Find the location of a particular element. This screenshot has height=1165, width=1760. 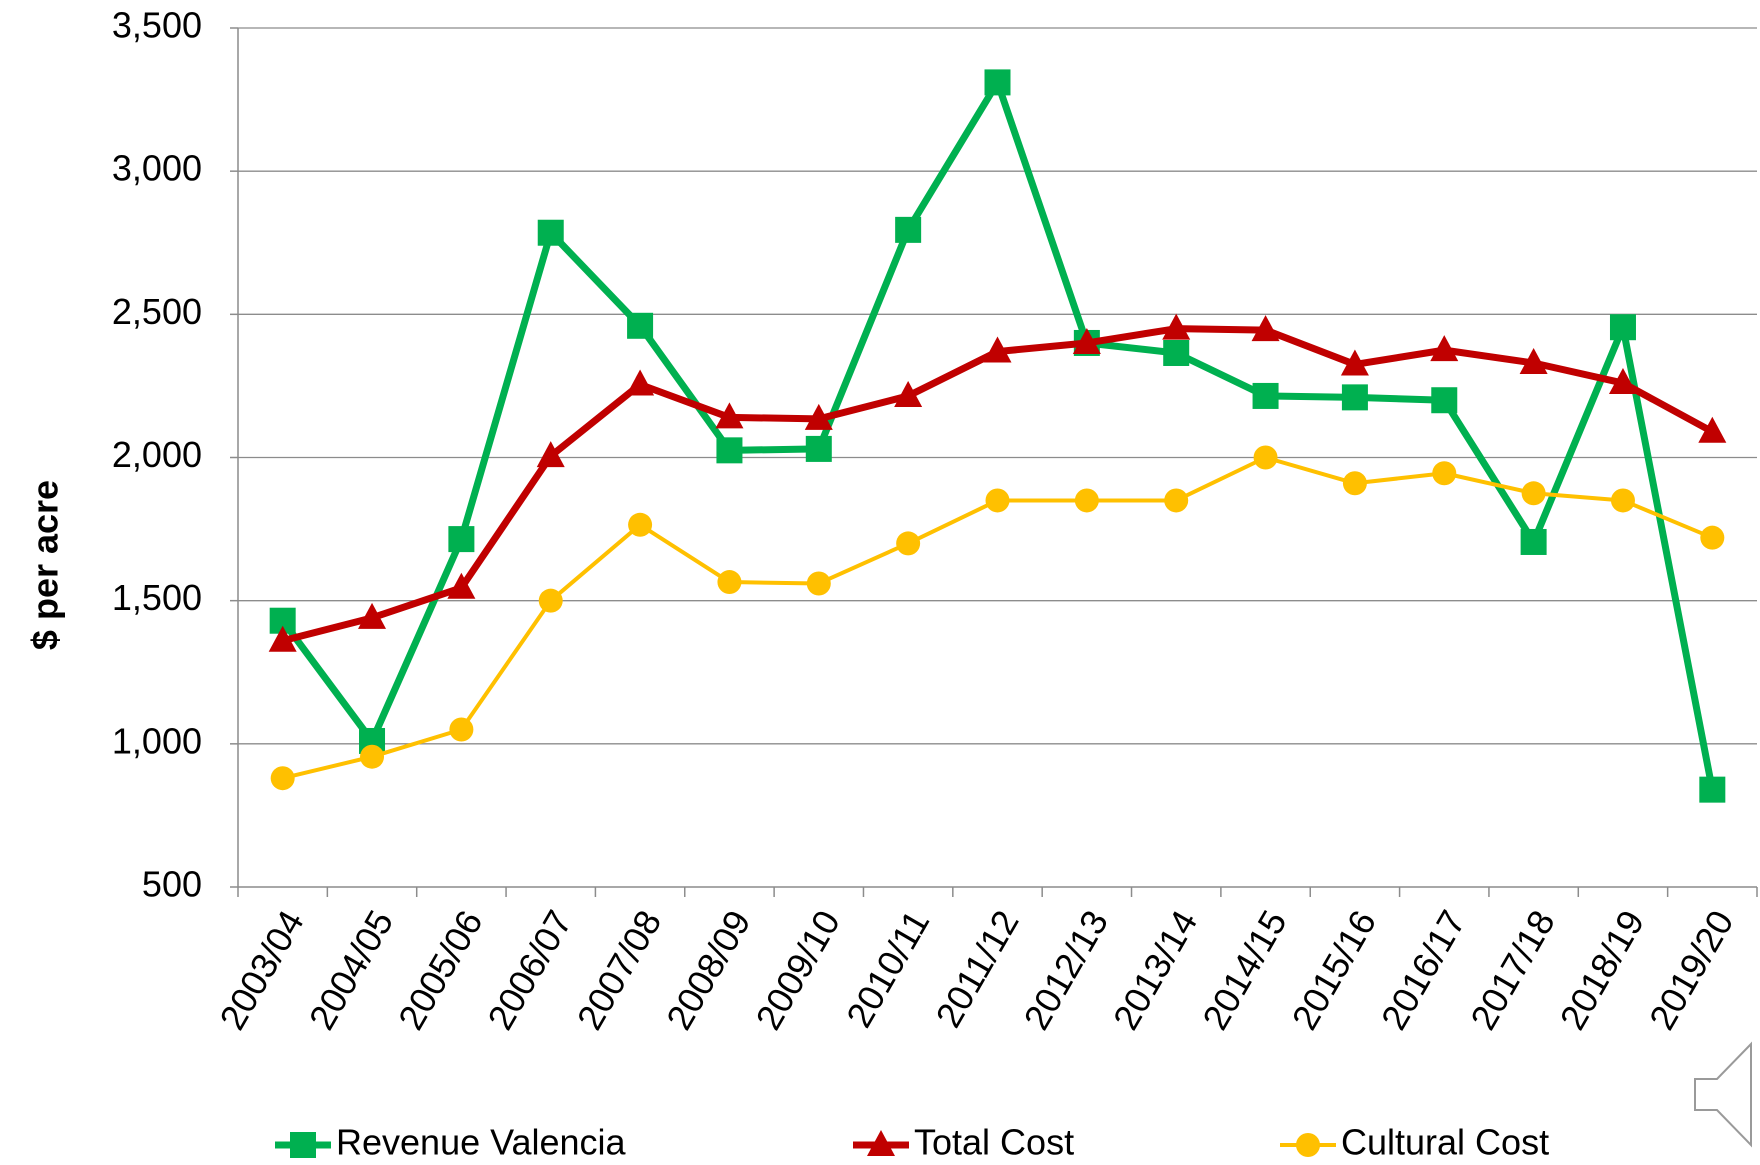

legend-item: Revenue Valencia is located at coordinates (451, 1142).